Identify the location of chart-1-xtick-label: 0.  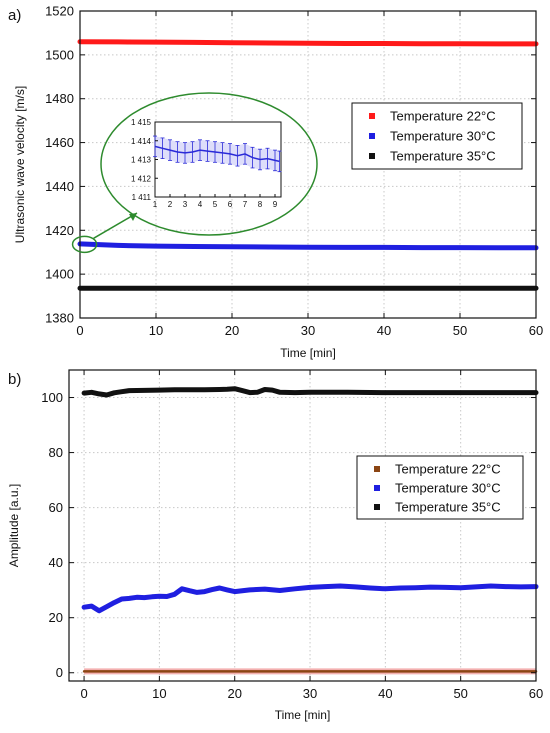
(83, 693).